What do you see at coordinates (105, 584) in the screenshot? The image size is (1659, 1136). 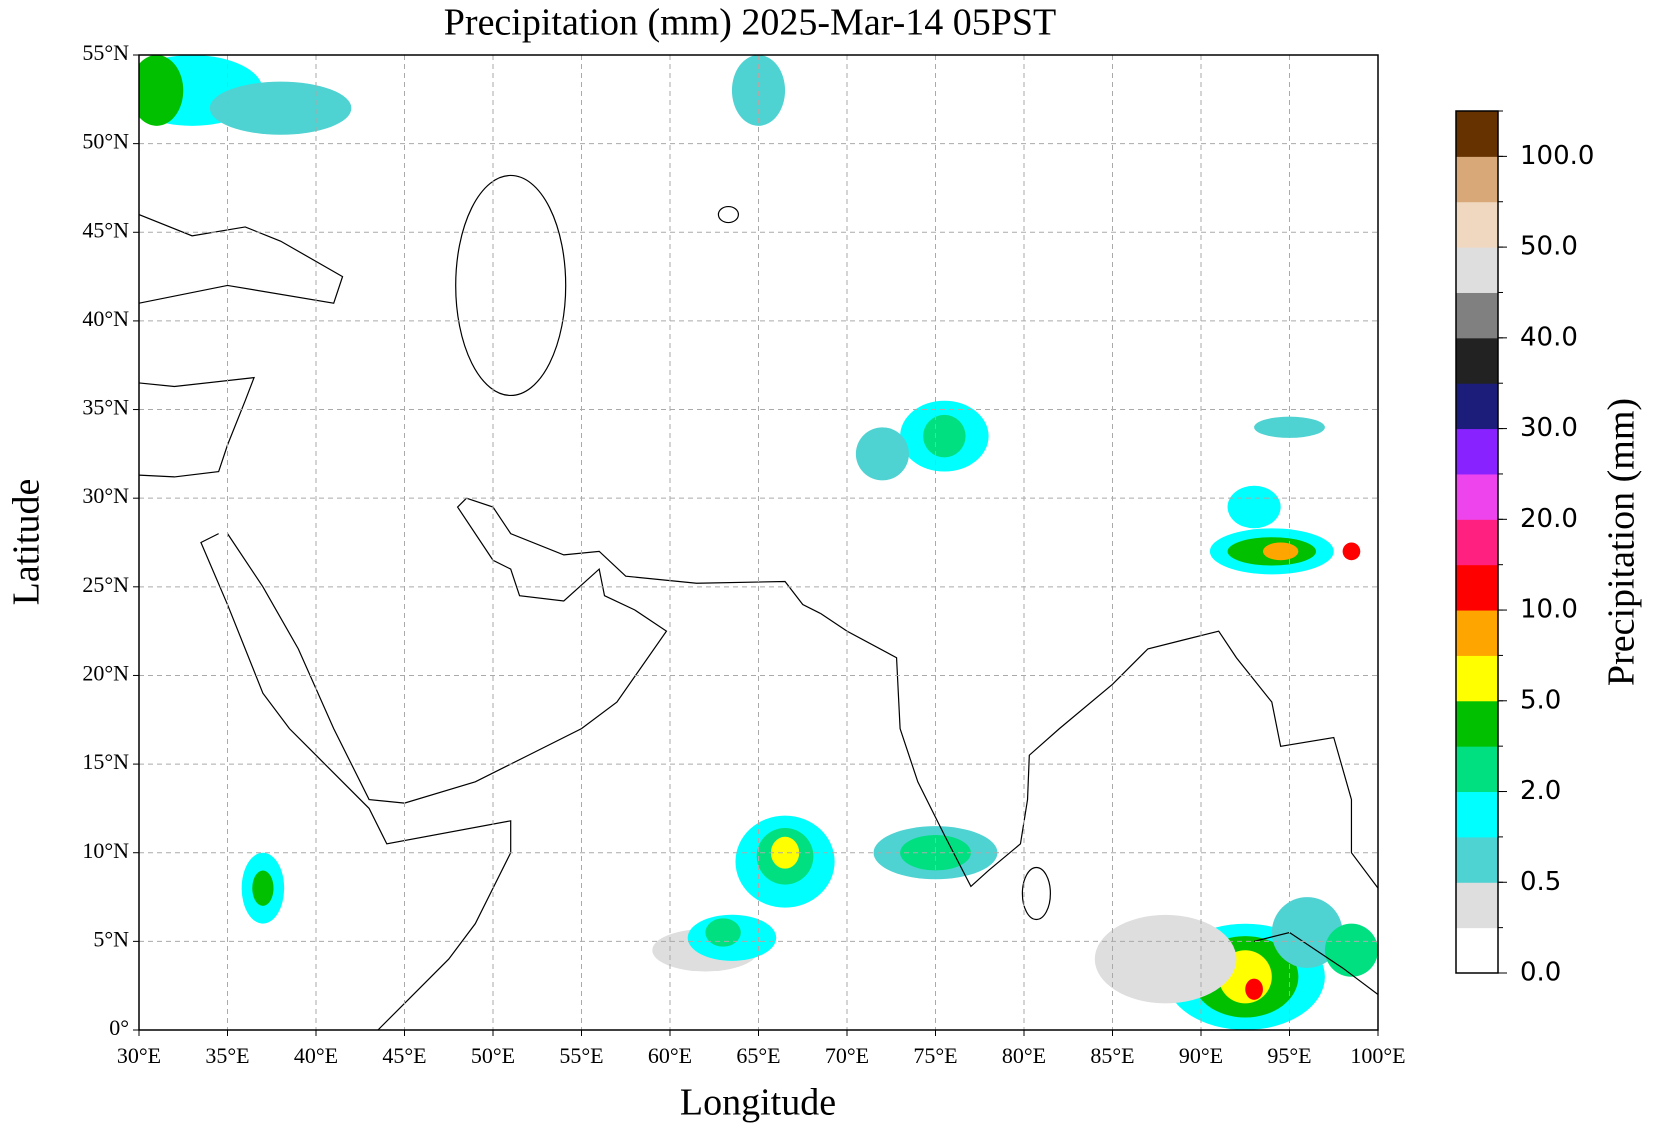 I see `y-tick-label: 25°N` at bounding box center [105, 584].